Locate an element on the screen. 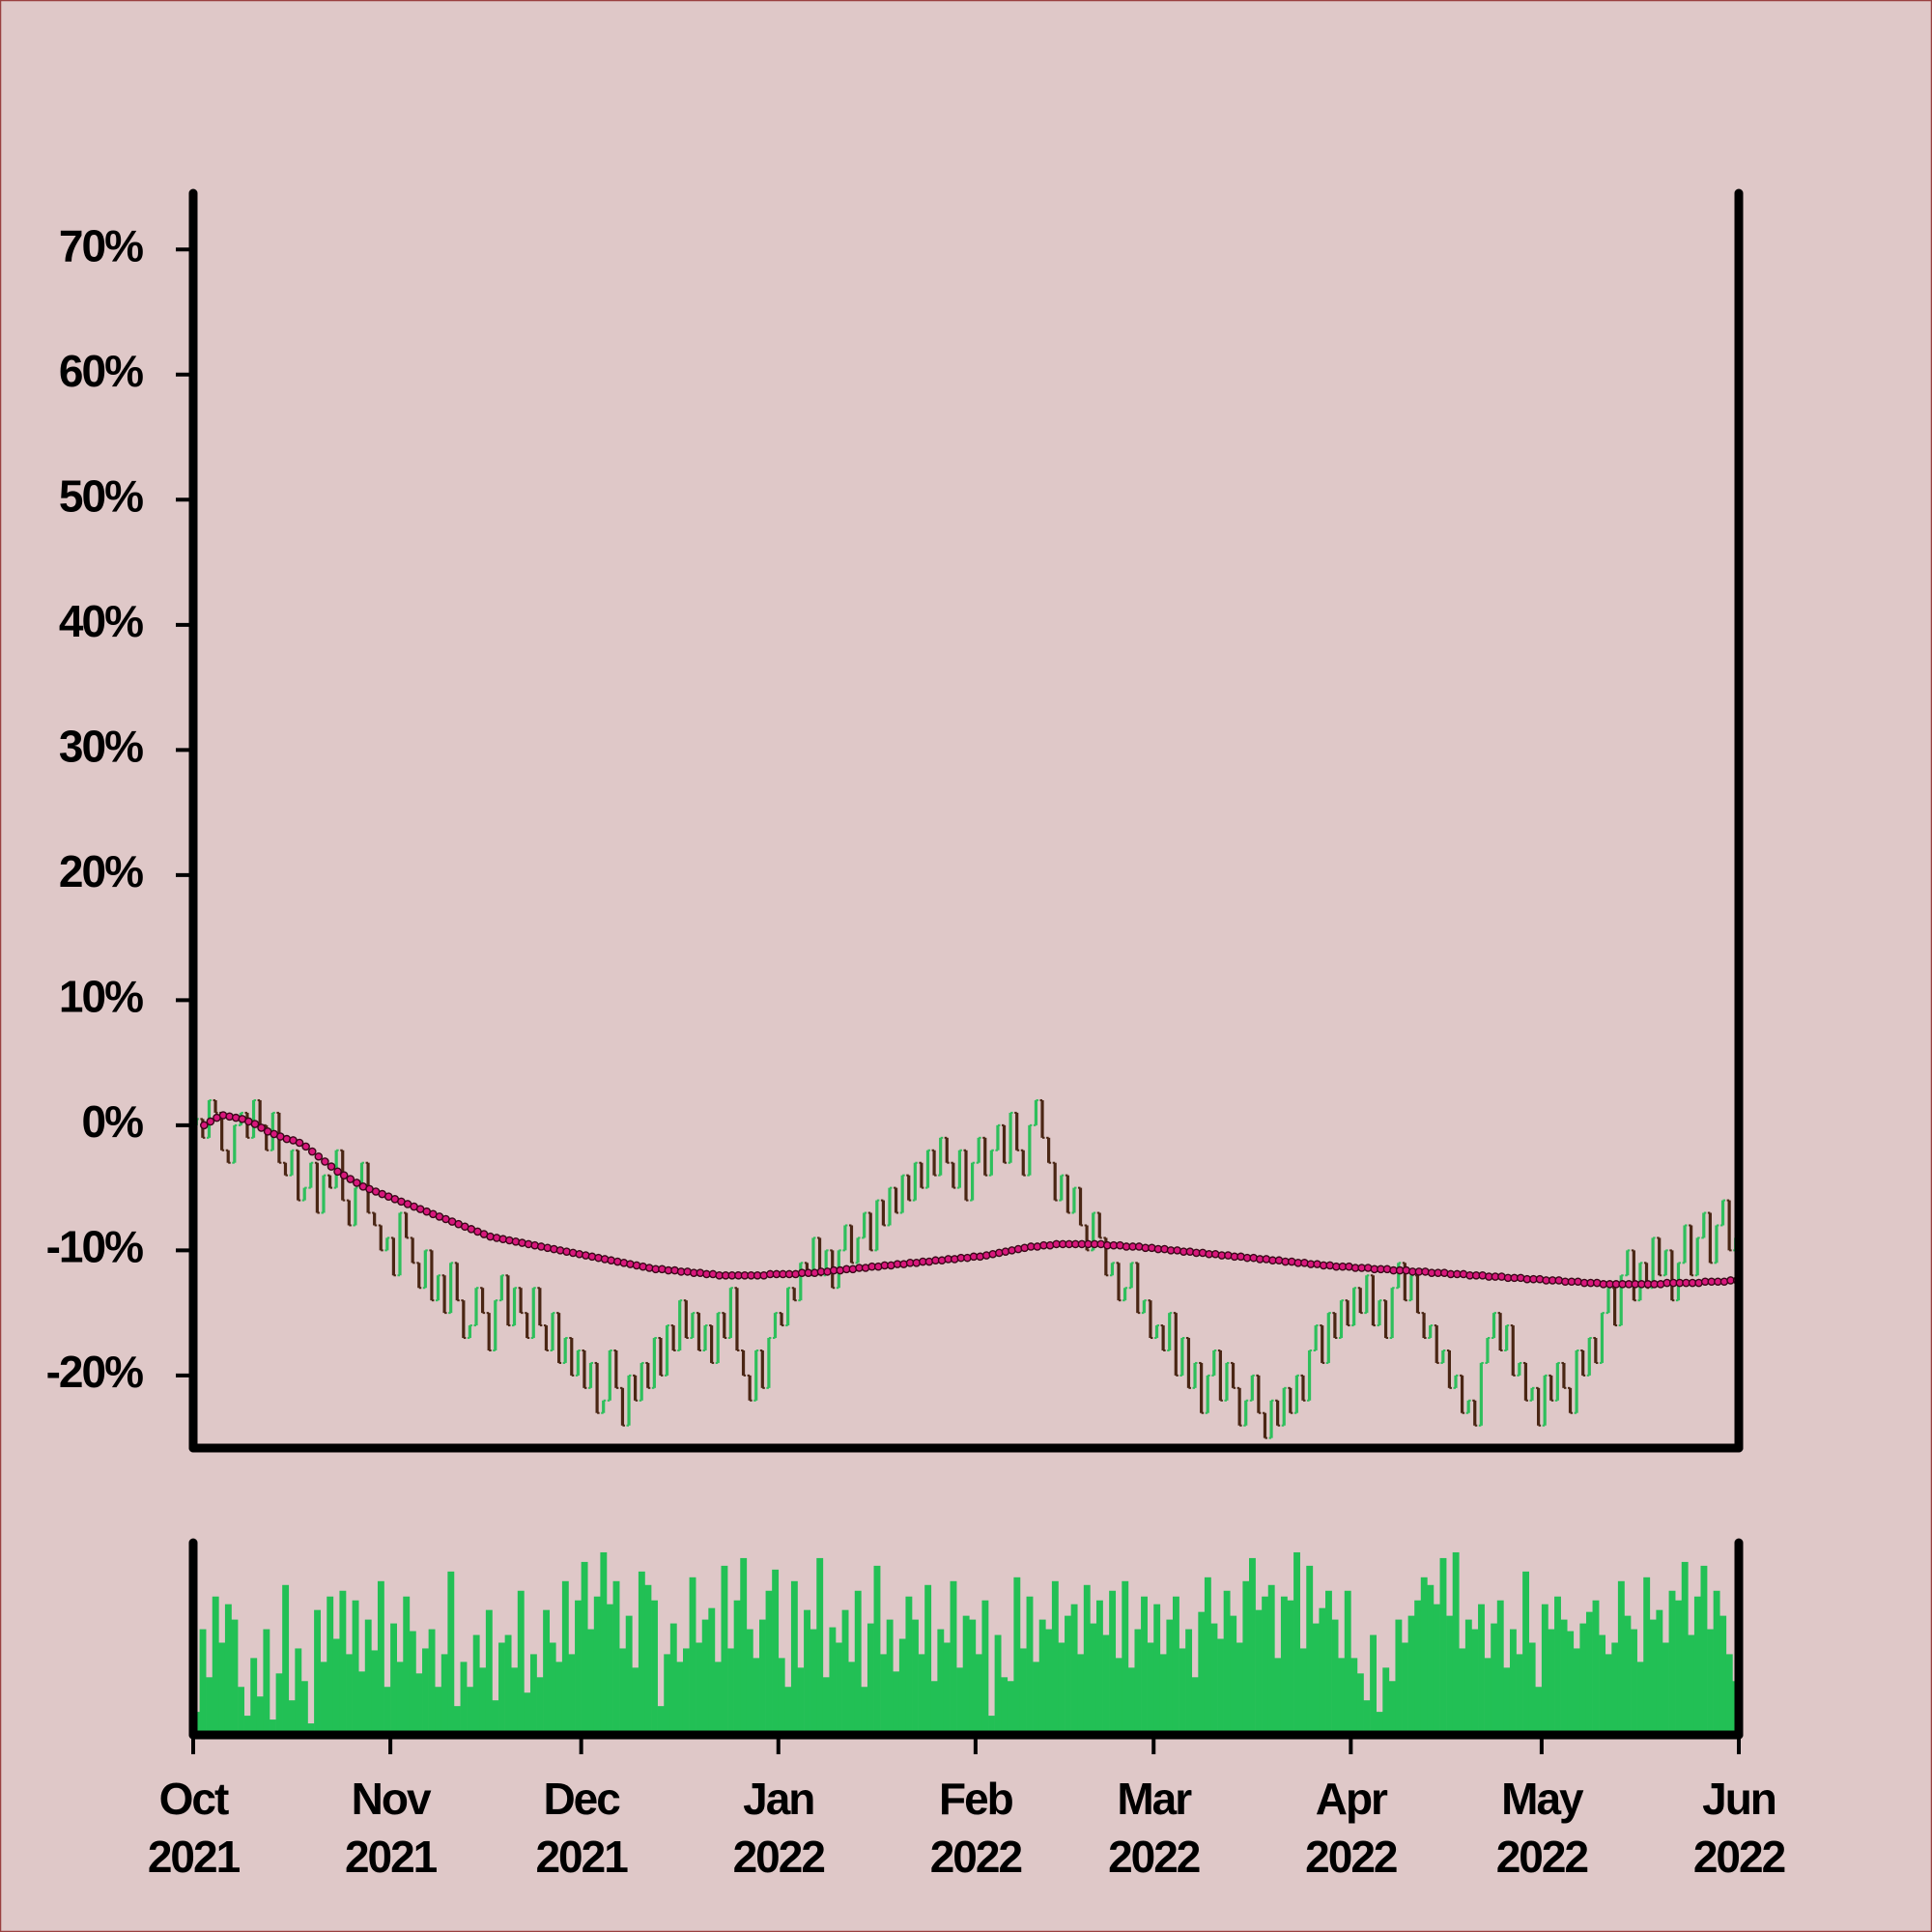 The width and height of the screenshot is (1932, 1932). y-tick-label: 50% is located at coordinates (101, 495).